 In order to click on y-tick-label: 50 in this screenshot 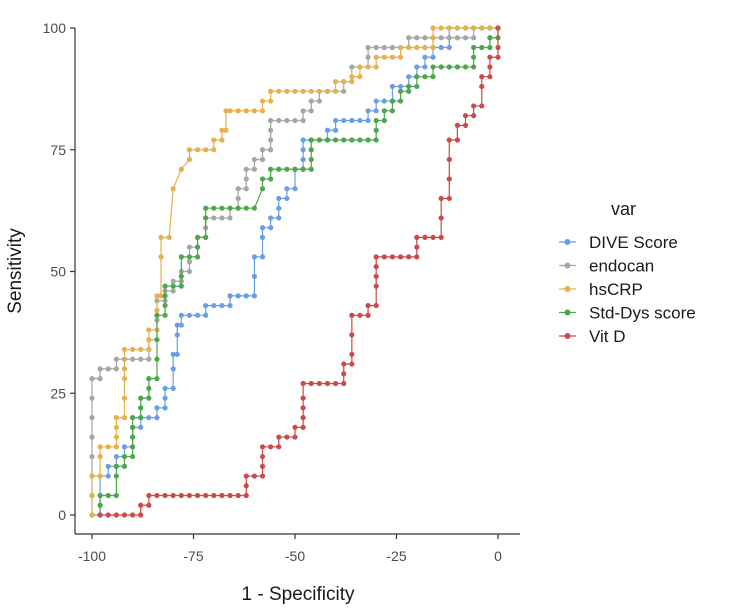, I will do `click(58, 272)`.